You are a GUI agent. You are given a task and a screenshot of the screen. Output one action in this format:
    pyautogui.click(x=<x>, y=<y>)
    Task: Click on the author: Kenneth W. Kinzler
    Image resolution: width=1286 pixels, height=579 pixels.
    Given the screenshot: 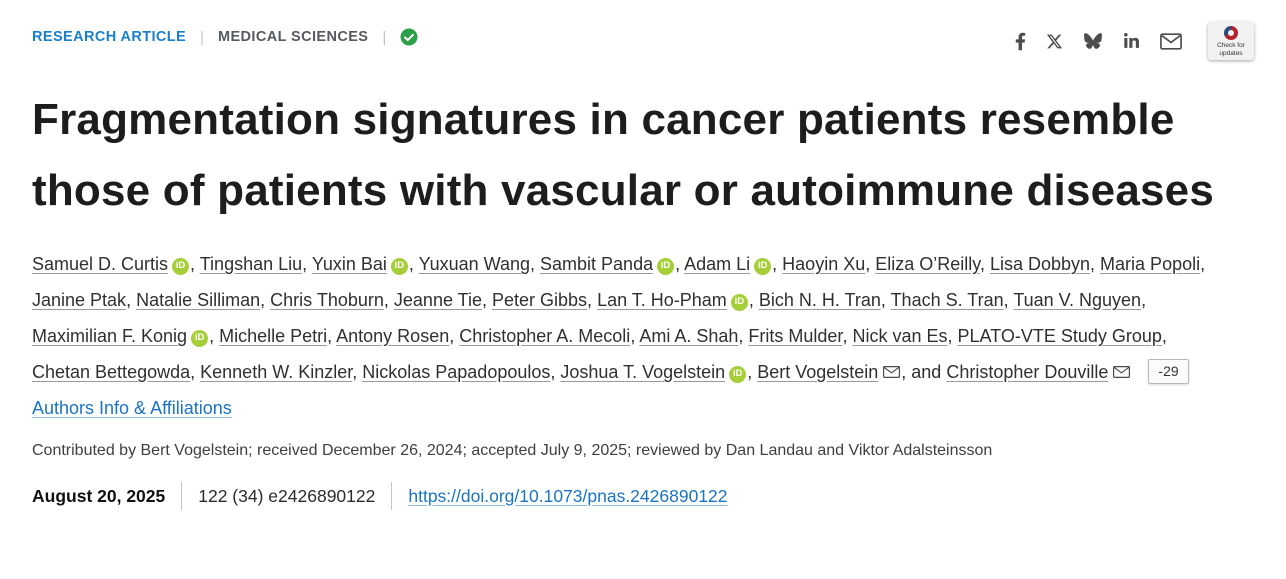 What is the action you would take?
    pyautogui.click(x=276, y=372)
    